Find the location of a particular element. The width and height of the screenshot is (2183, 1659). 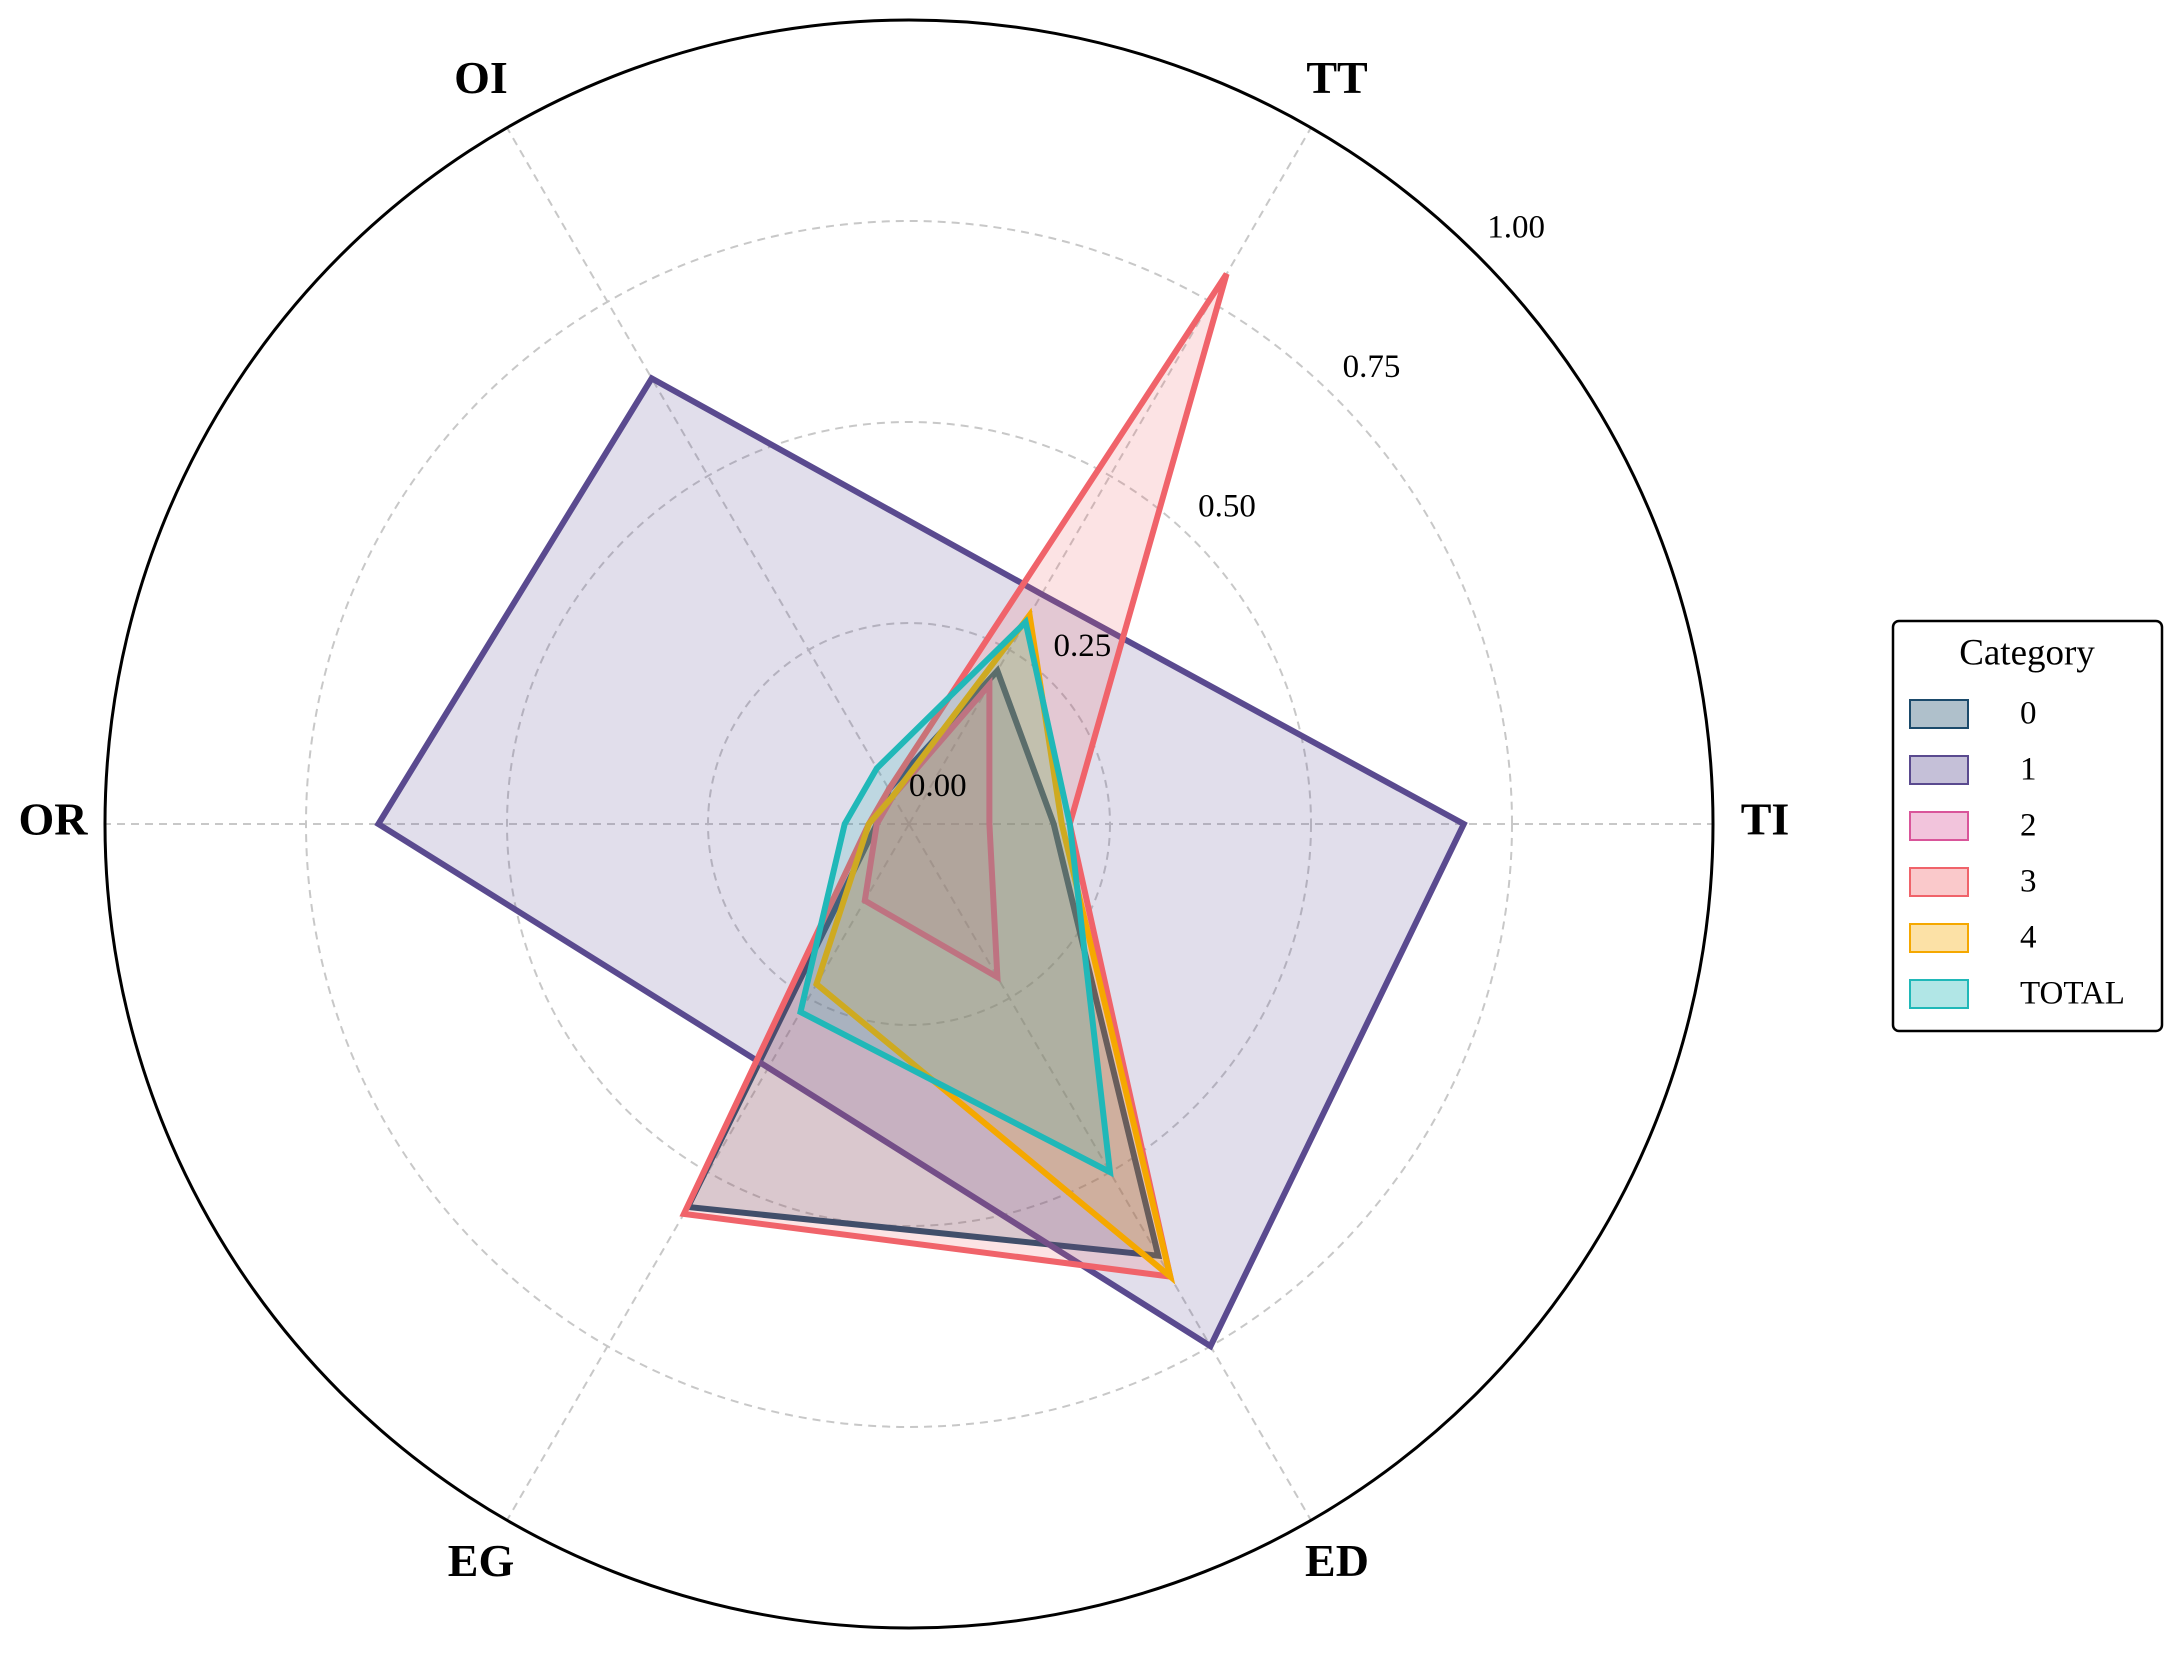

legend-label: 2 is located at coordinates (2028, 826).